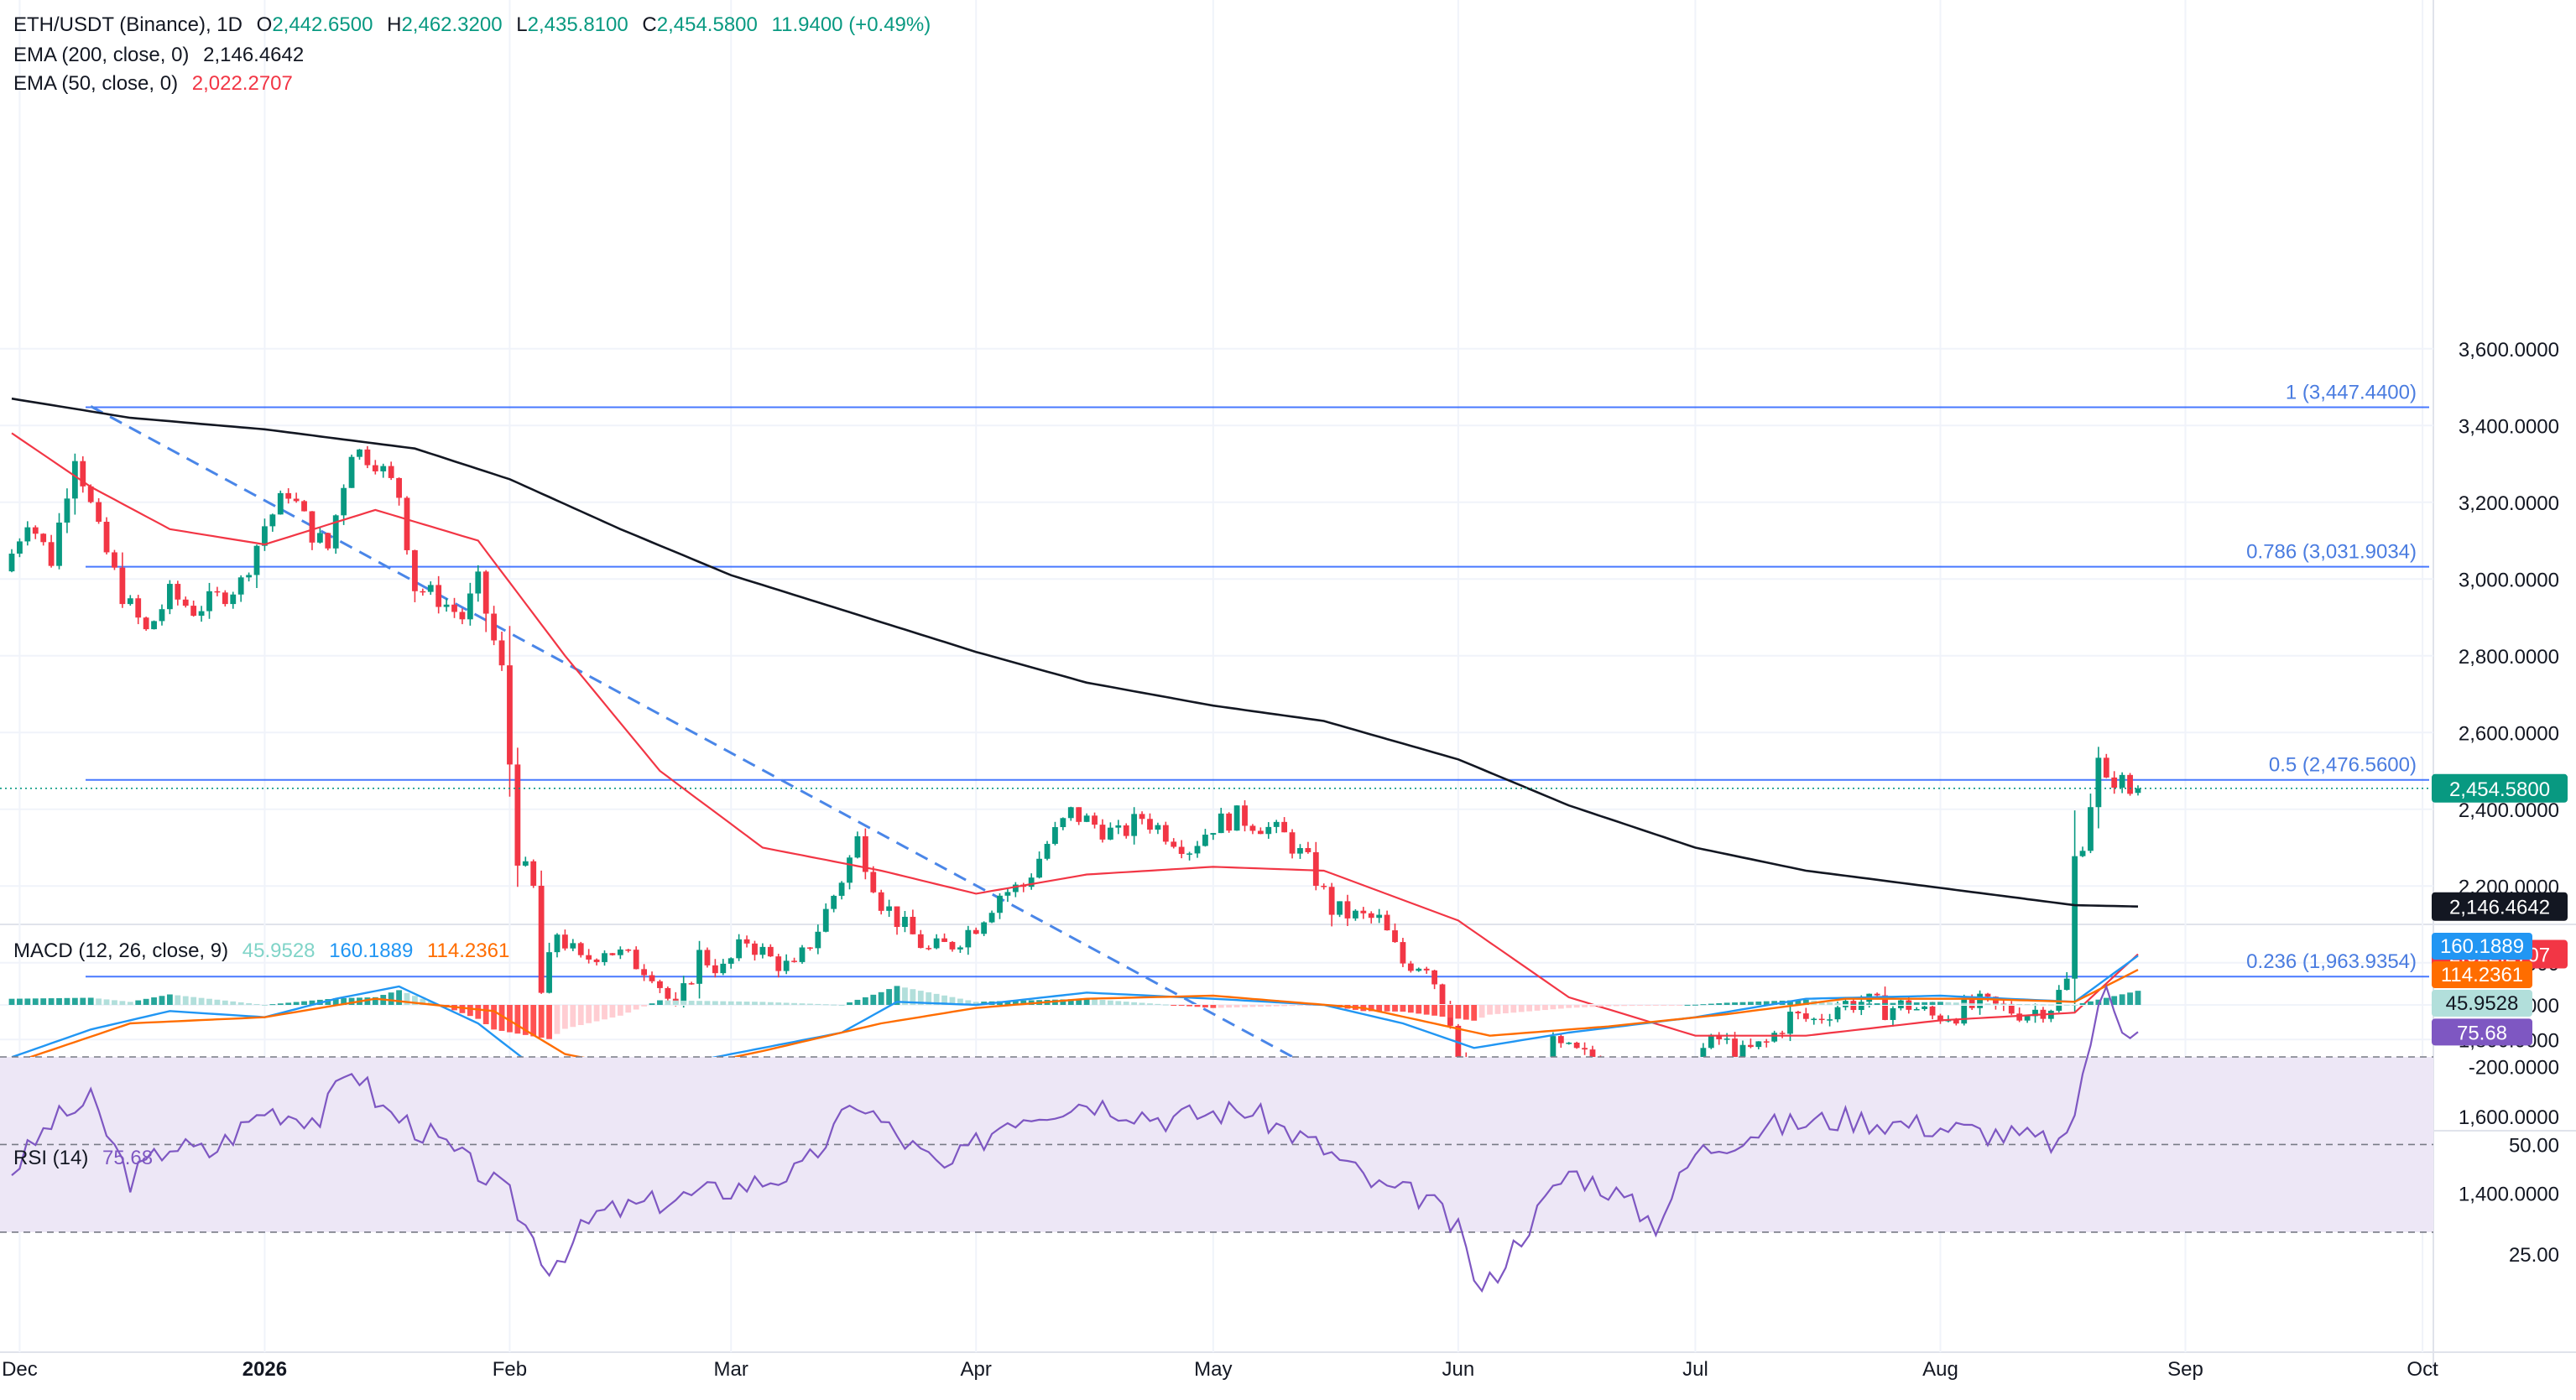 The height and width of the screenshot is (1400, 2576). Describe the element at coordinates (1075, 1017) in the screenshot. I see `macd-line` at that location.